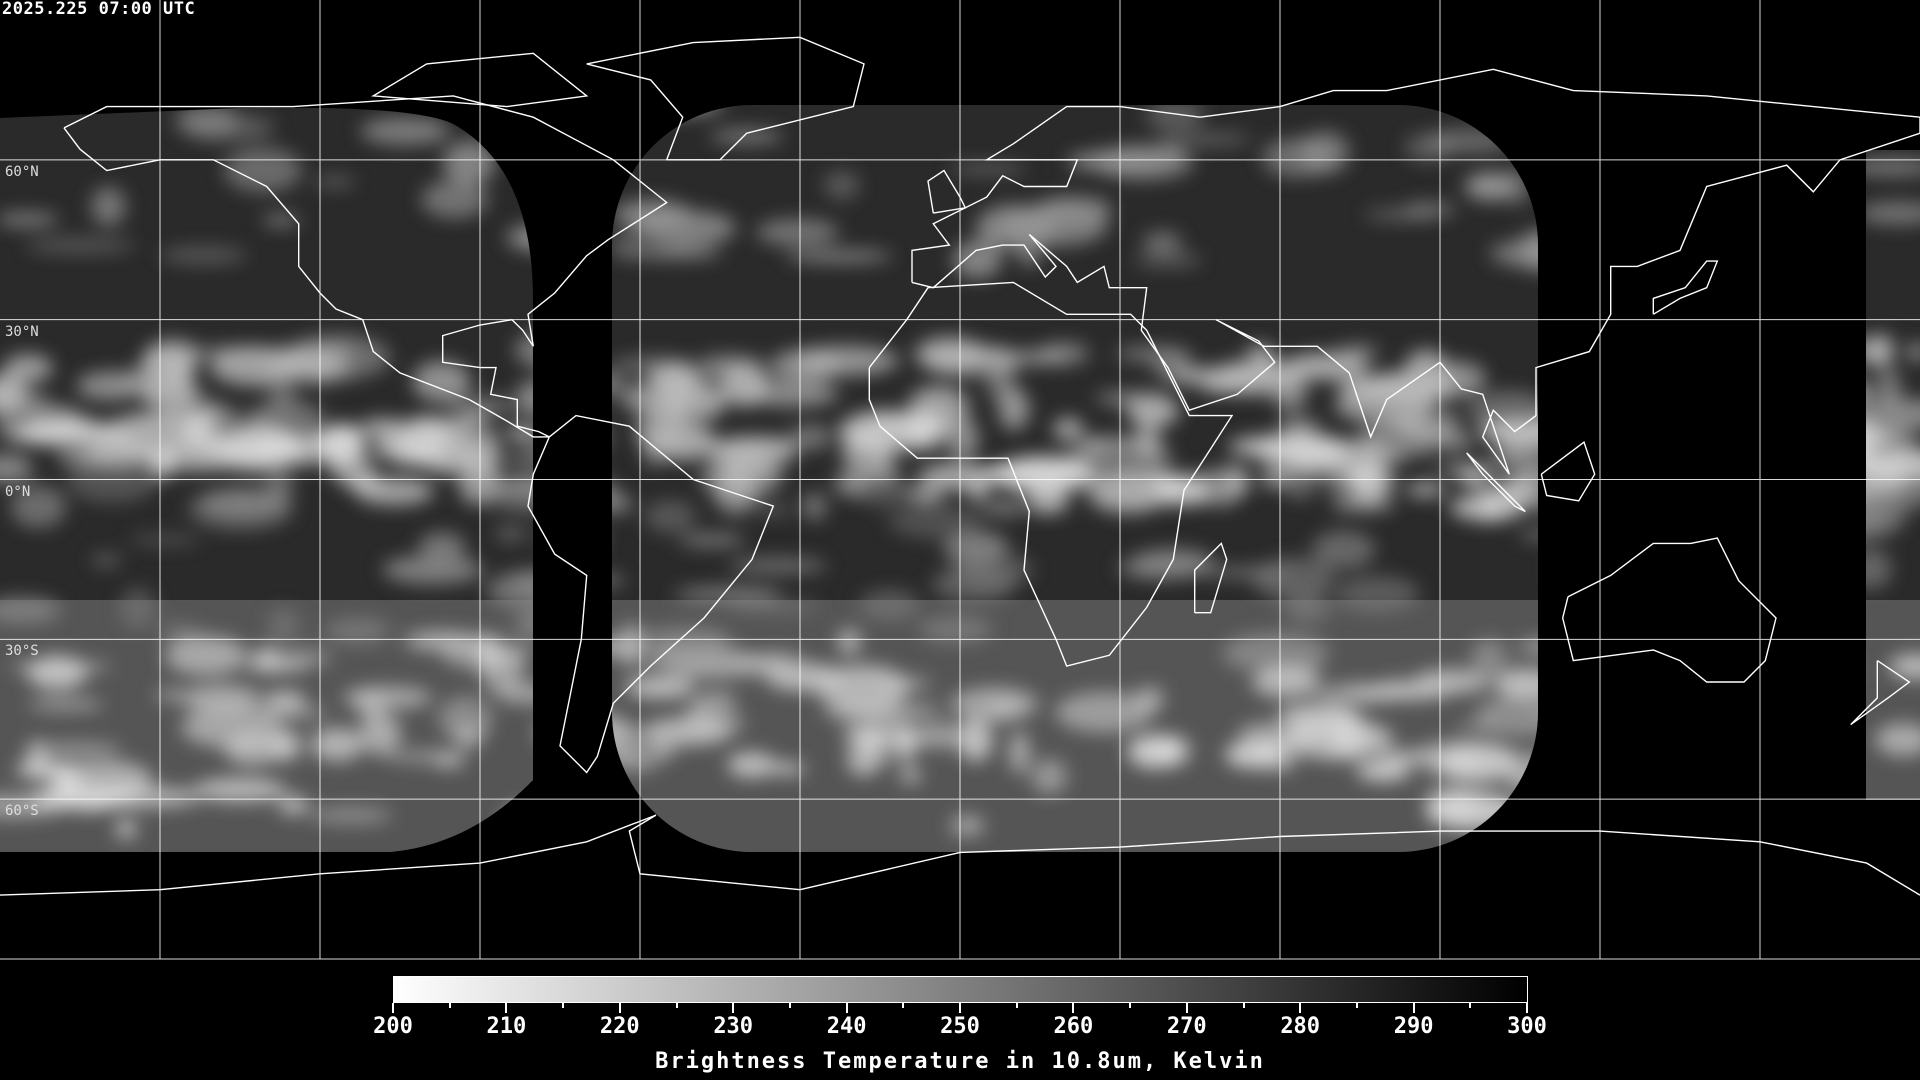  Describe the element at coordinates (22, 651) in the screenshot. I see `lat-label: 30°S` at that location.